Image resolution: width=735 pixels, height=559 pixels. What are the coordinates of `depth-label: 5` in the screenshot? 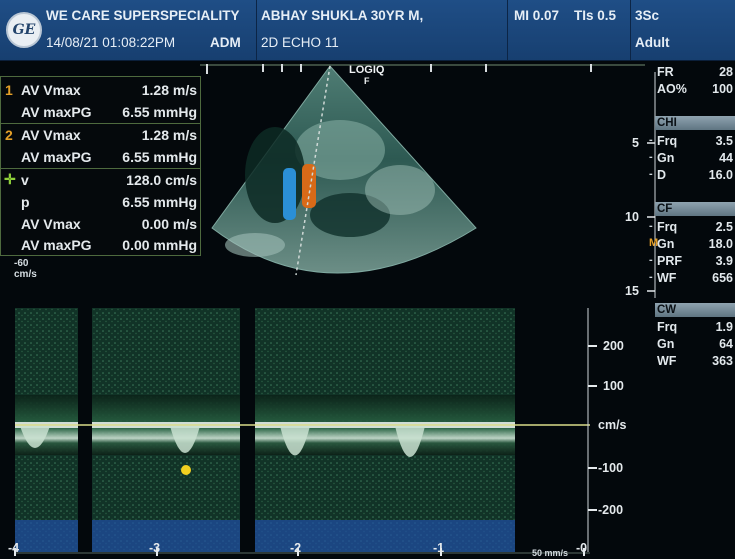 It's located at (635, 143).